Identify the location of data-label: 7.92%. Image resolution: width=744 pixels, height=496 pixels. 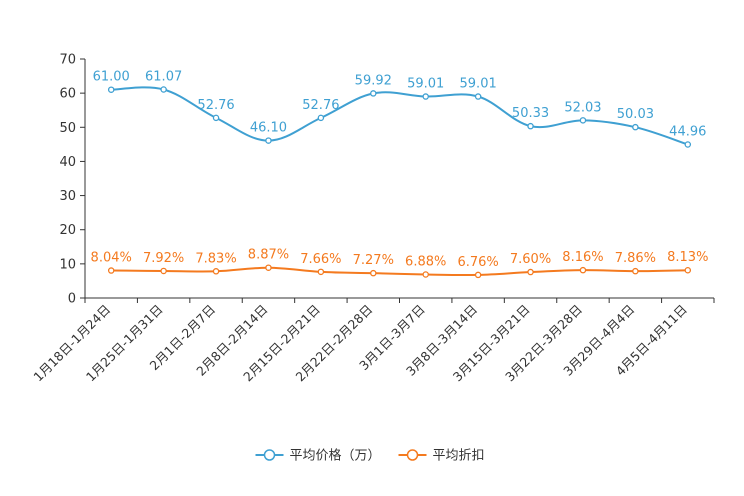
(163, 258).